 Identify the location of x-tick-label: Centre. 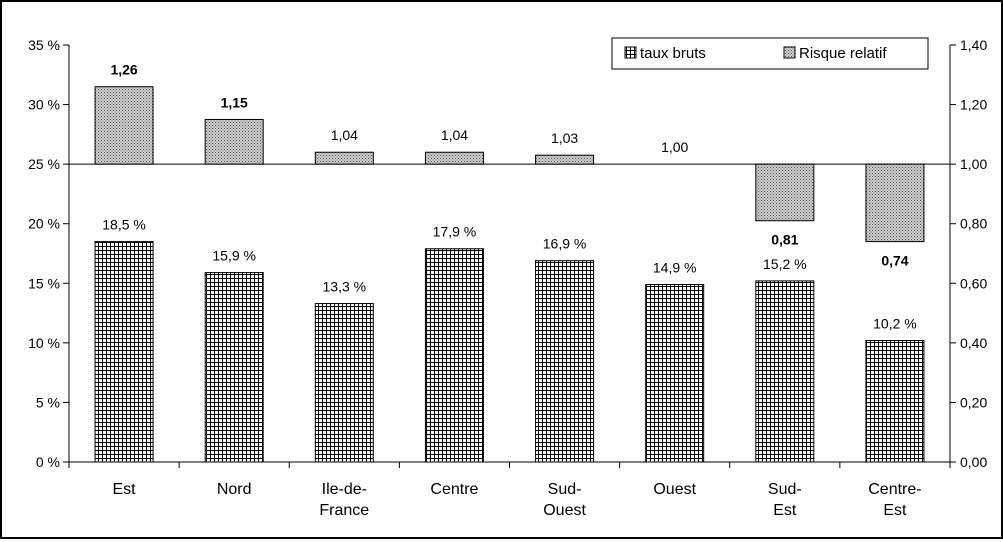
(454, 489).